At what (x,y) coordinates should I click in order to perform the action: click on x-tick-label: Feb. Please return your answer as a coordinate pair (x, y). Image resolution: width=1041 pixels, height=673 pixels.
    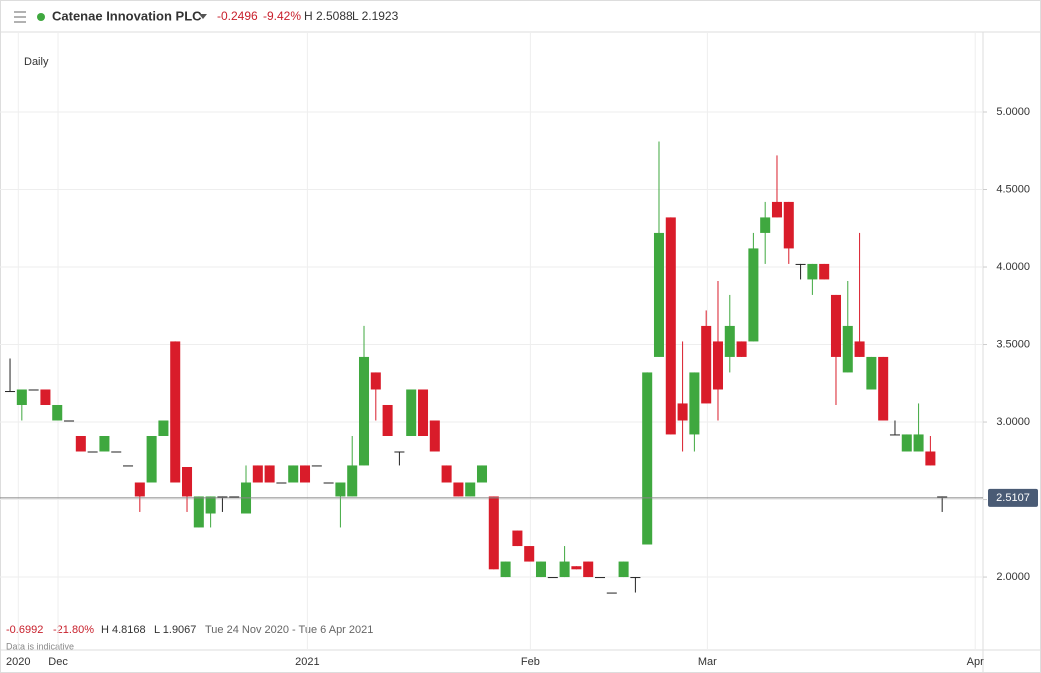
    Looking at the image, I should click on (530, 662).